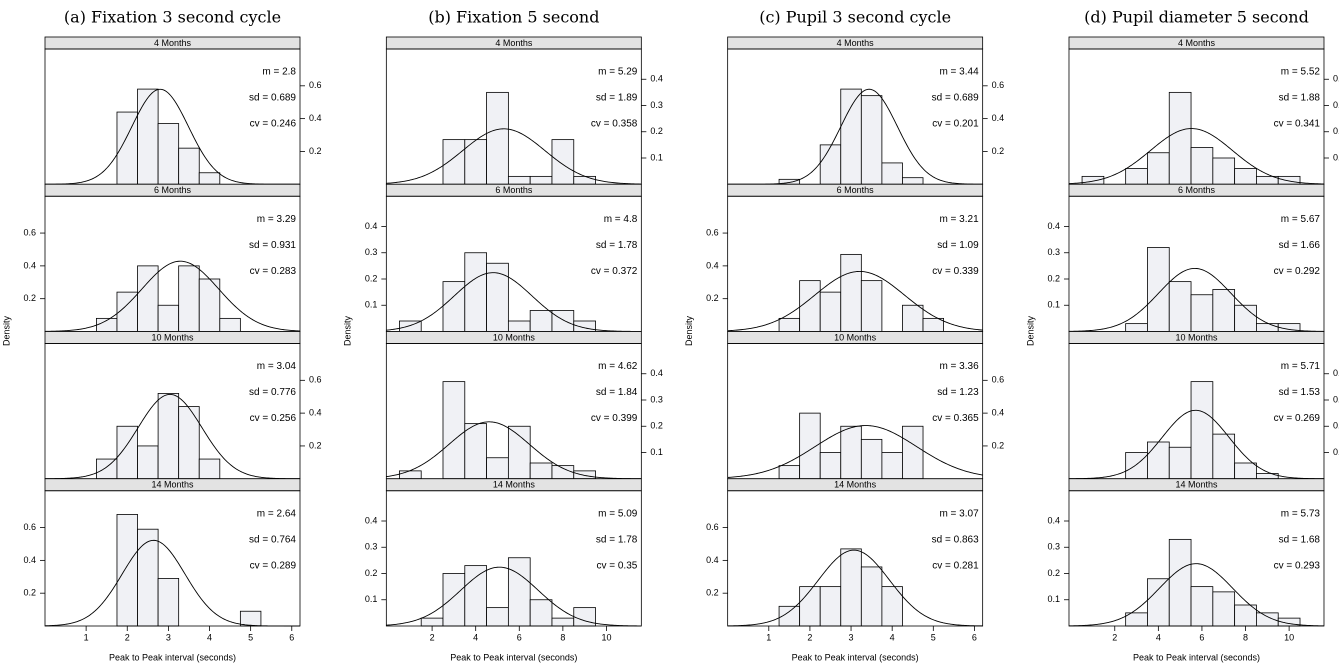 The height and width of the screenshot is (666, 1339). What do you see at coordinates (1297, 271) in the screenshot?
I see `stat-label: cv = 0.292` at bounding box center [1297, 271].